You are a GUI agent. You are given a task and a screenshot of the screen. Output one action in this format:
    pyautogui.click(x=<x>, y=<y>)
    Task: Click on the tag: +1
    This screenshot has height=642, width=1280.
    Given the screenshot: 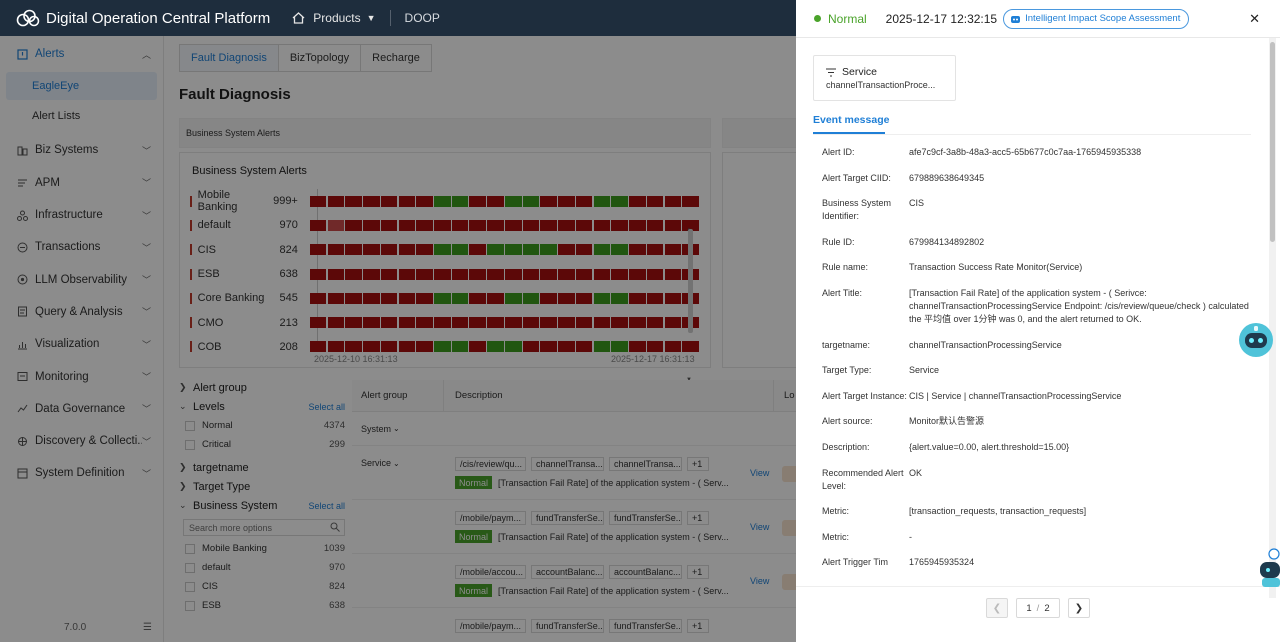 What is the action you would take?
    pyautogui.click(x=698, y=626)
    